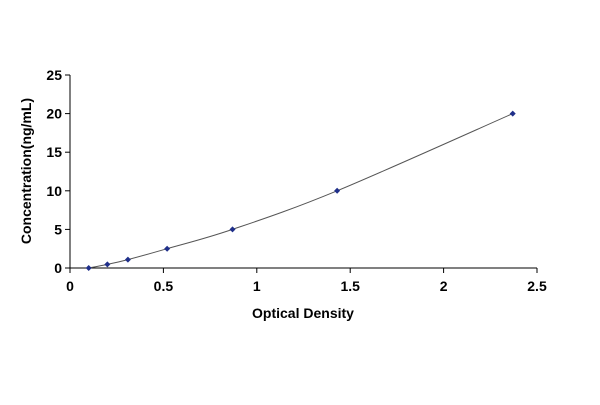 This screenshot has width=600, height=405. I want to click on x-tick-label: 0.5, so click(164, 286).